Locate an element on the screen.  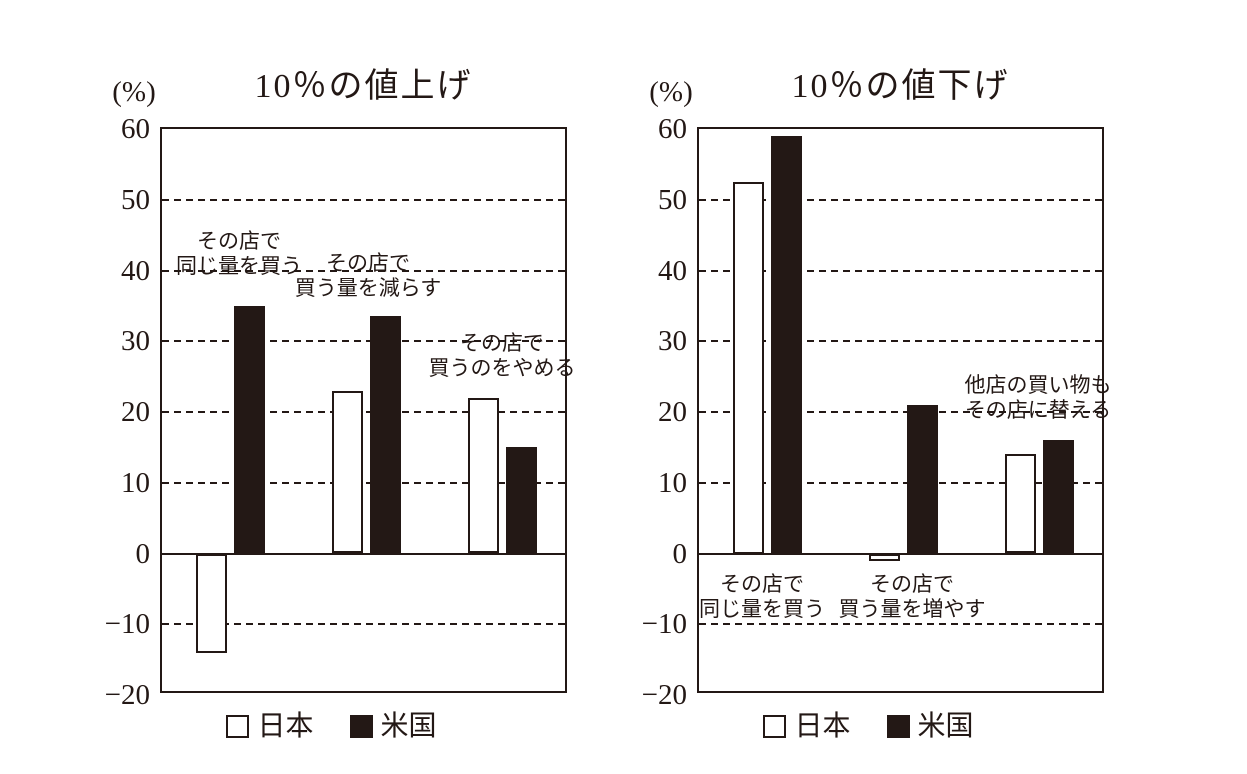
chart-title-price-decrease: 10％の値下げ is located at coordinates (900, 86).